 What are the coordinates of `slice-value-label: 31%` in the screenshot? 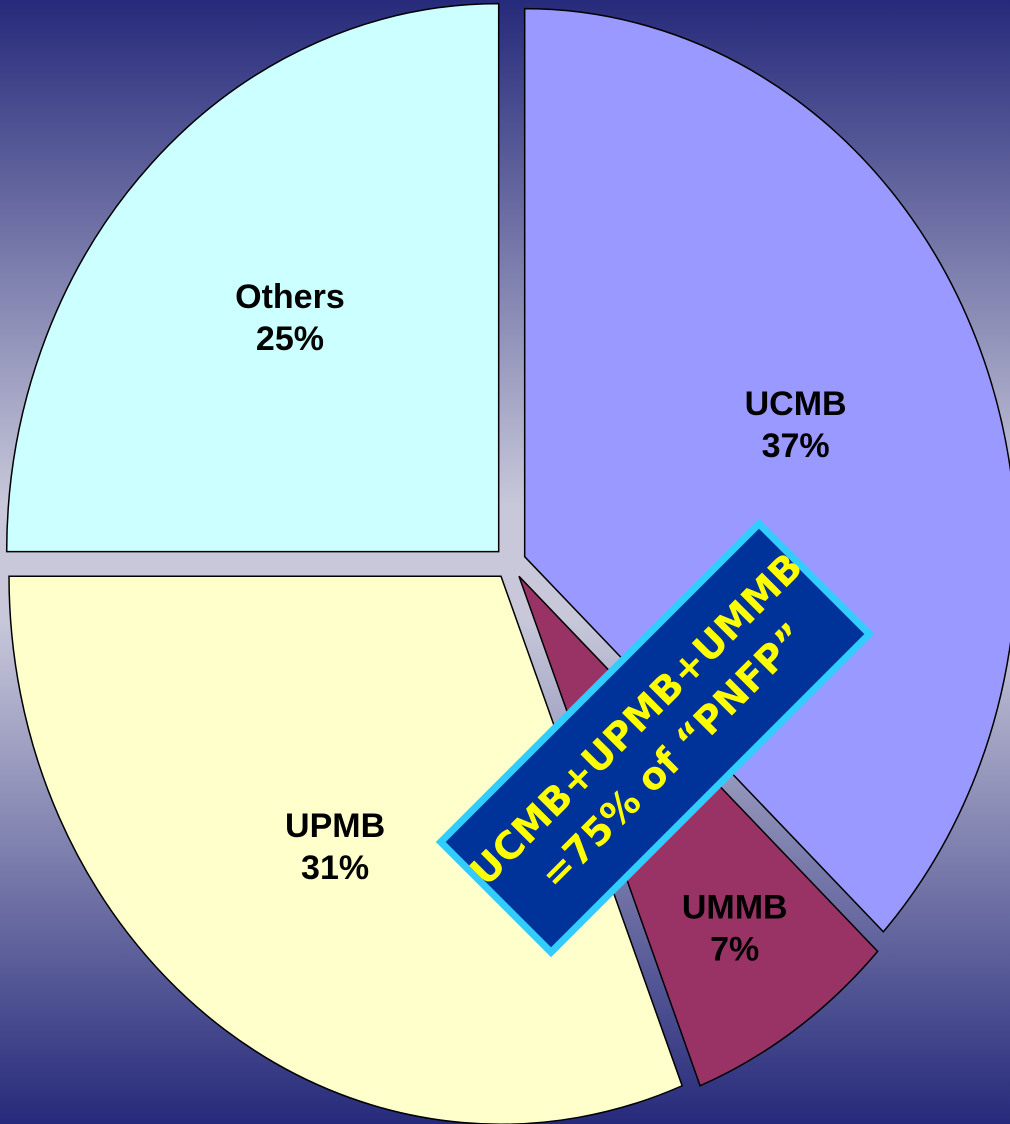 It's located at (335, 868).